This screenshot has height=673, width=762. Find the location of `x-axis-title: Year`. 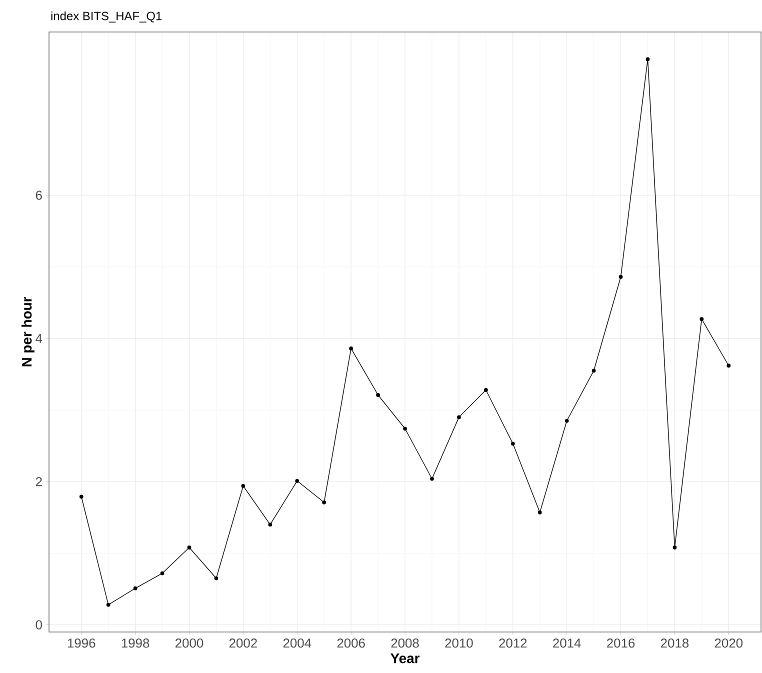

x-axis-title: Year is located at coordinates (405, 659).